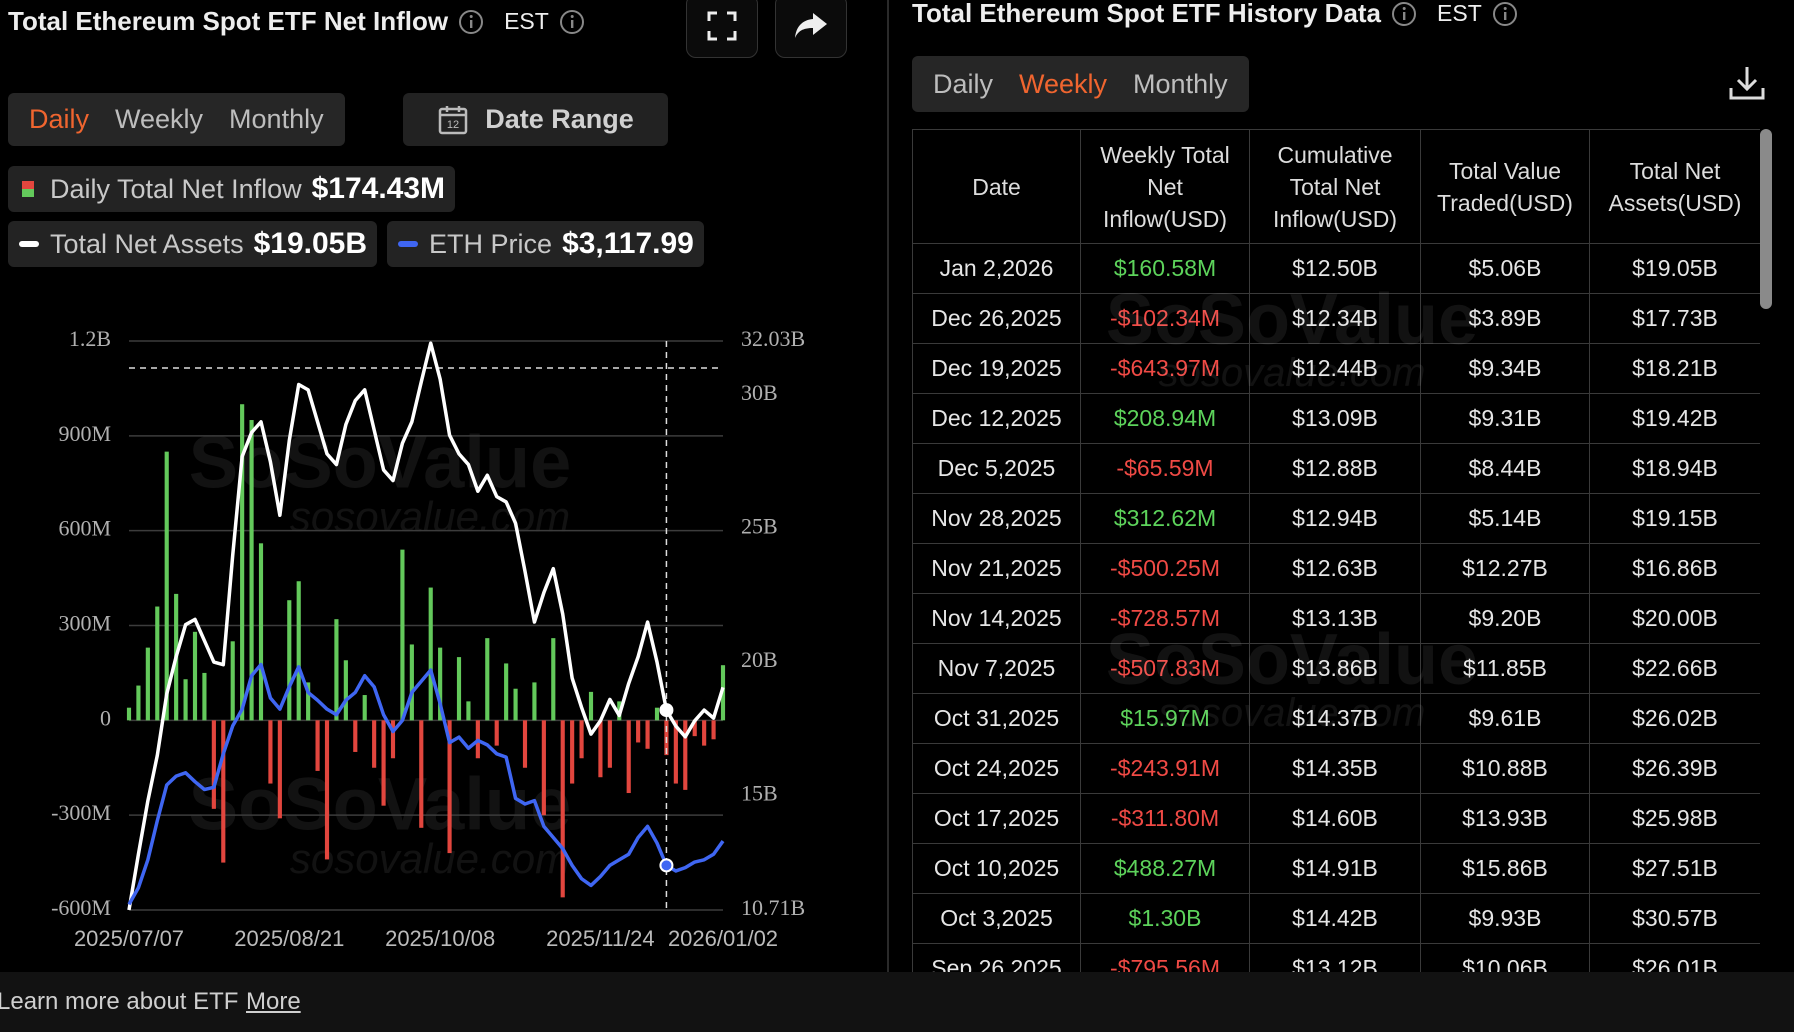 The height and width of the screenshot is (1032, 1794). Describe the element at coordinates (1165, 468) in the screenshot. I see `table-cell: -$65.59M` at that location.